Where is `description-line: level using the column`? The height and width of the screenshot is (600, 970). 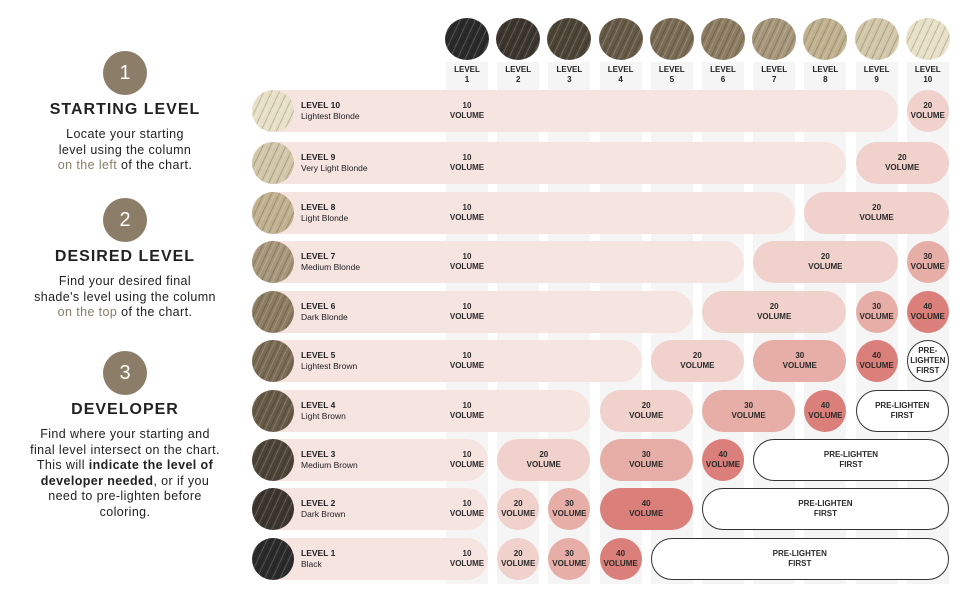
description-line: level using the column is located at coordinates (125, 149).